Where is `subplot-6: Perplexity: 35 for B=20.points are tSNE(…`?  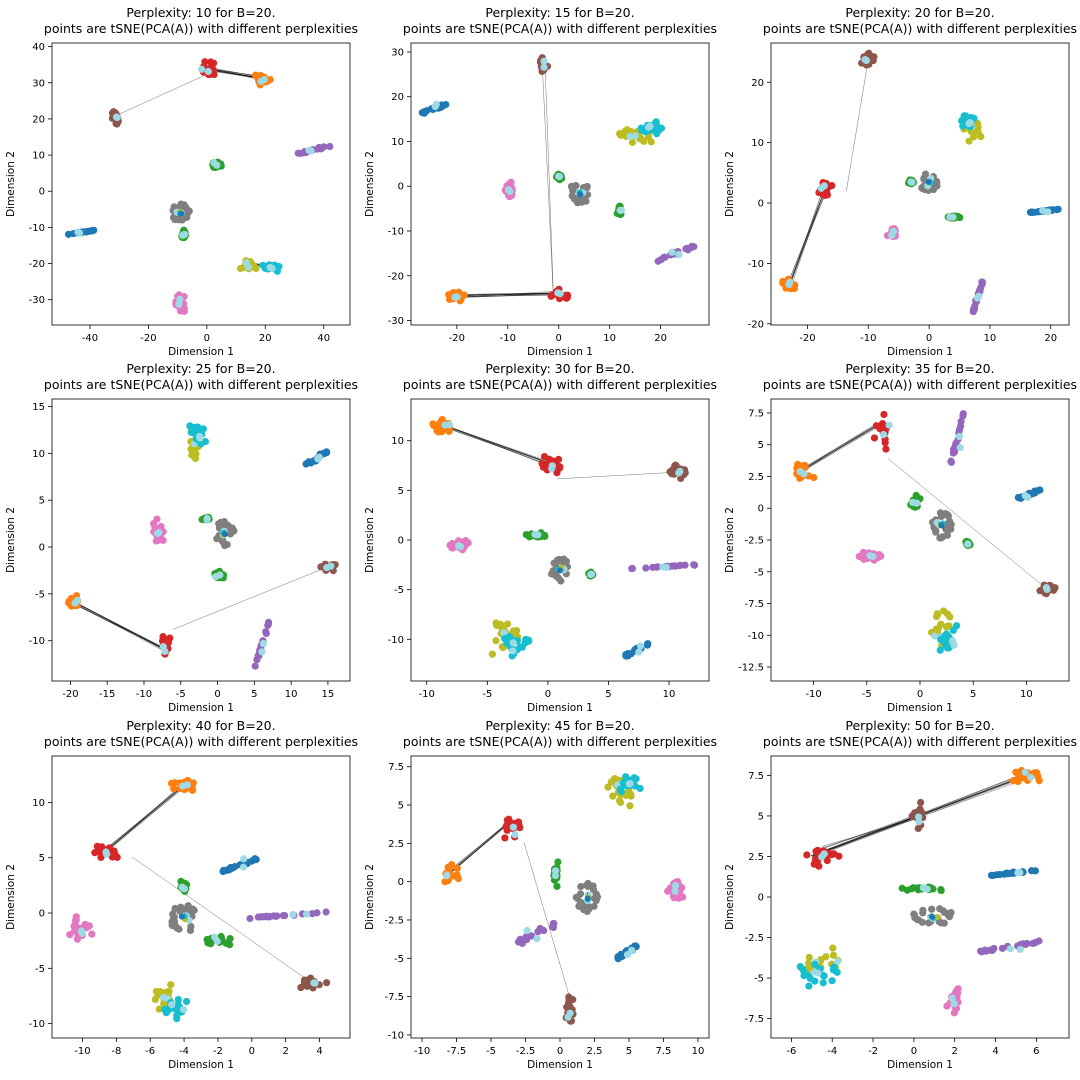
subplot-6: Perplexity: 35 for B=20.points are tSNE(… is located at coordinates (900, 537).